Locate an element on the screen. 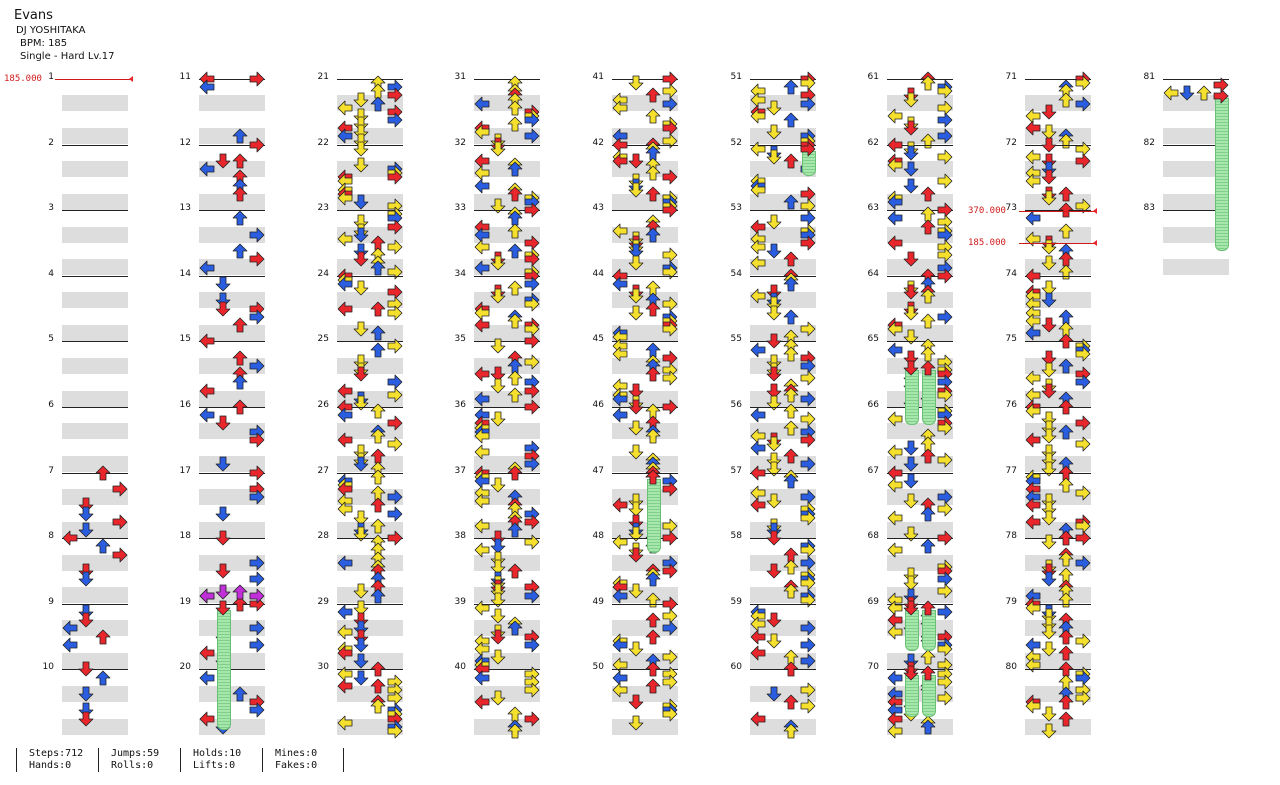 The width and height of the screenshot is (1280, 785). measure-number: 62 is located at coordinates (873, 142).